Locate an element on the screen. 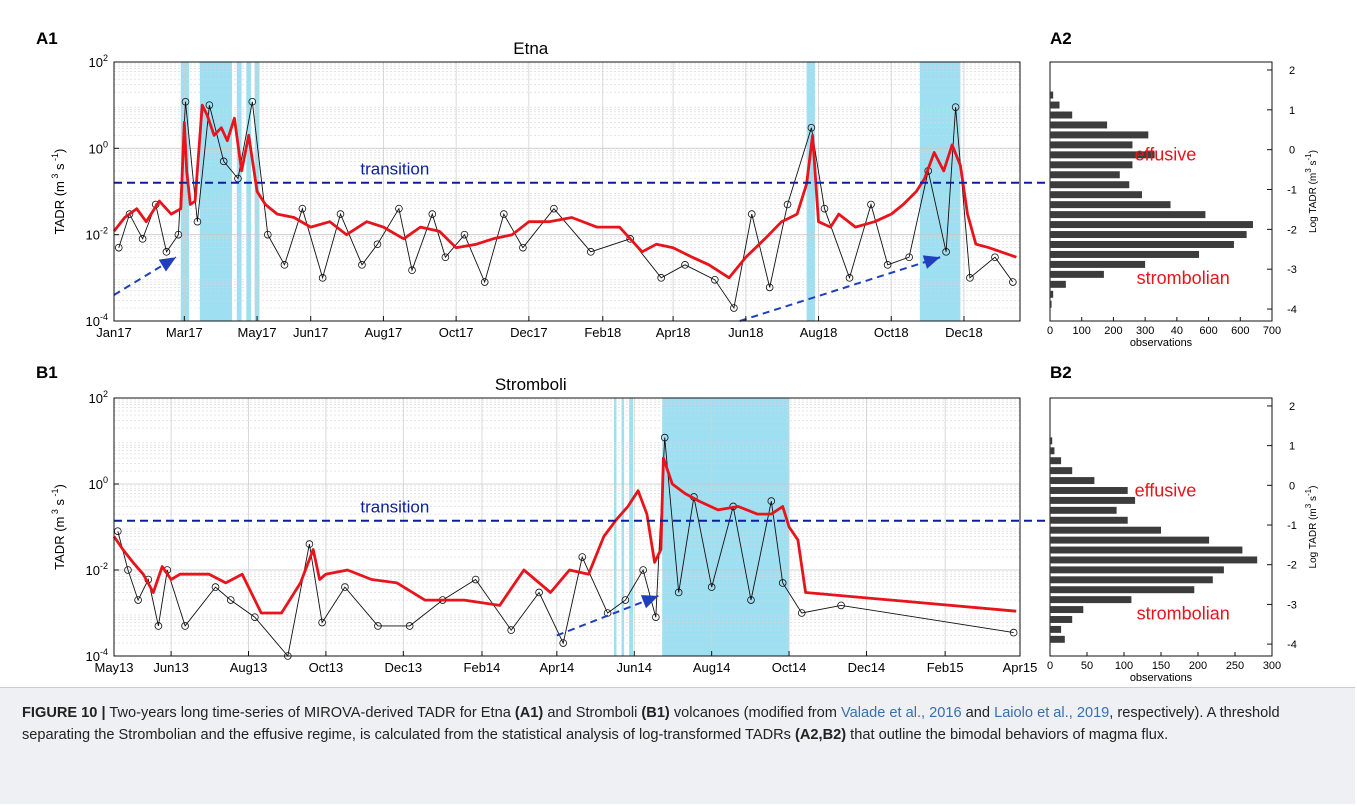 The width and height of the screenshot is (1357, 806). x-tick-label: Apr18 is located at coordinates (673, 332).